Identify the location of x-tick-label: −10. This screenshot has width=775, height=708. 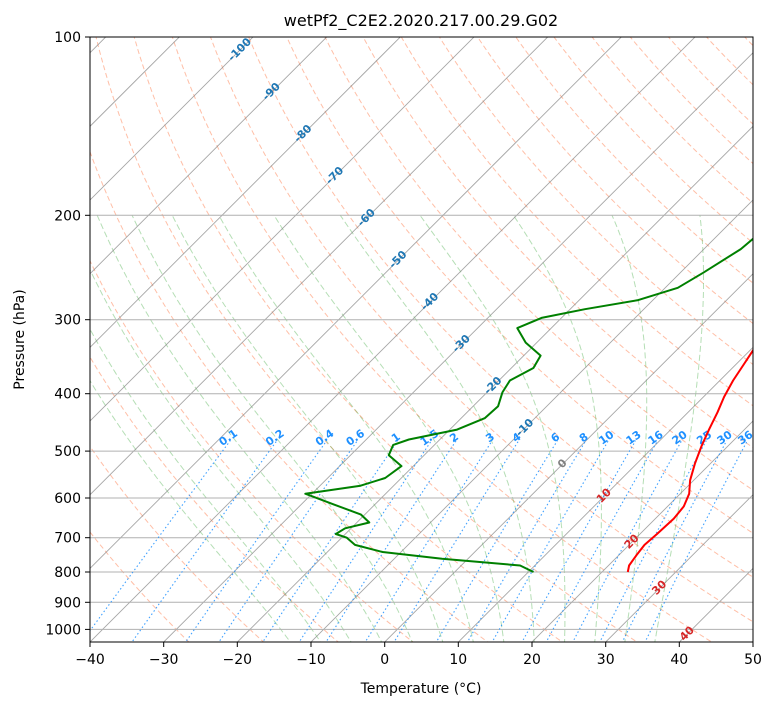
(311, 660).